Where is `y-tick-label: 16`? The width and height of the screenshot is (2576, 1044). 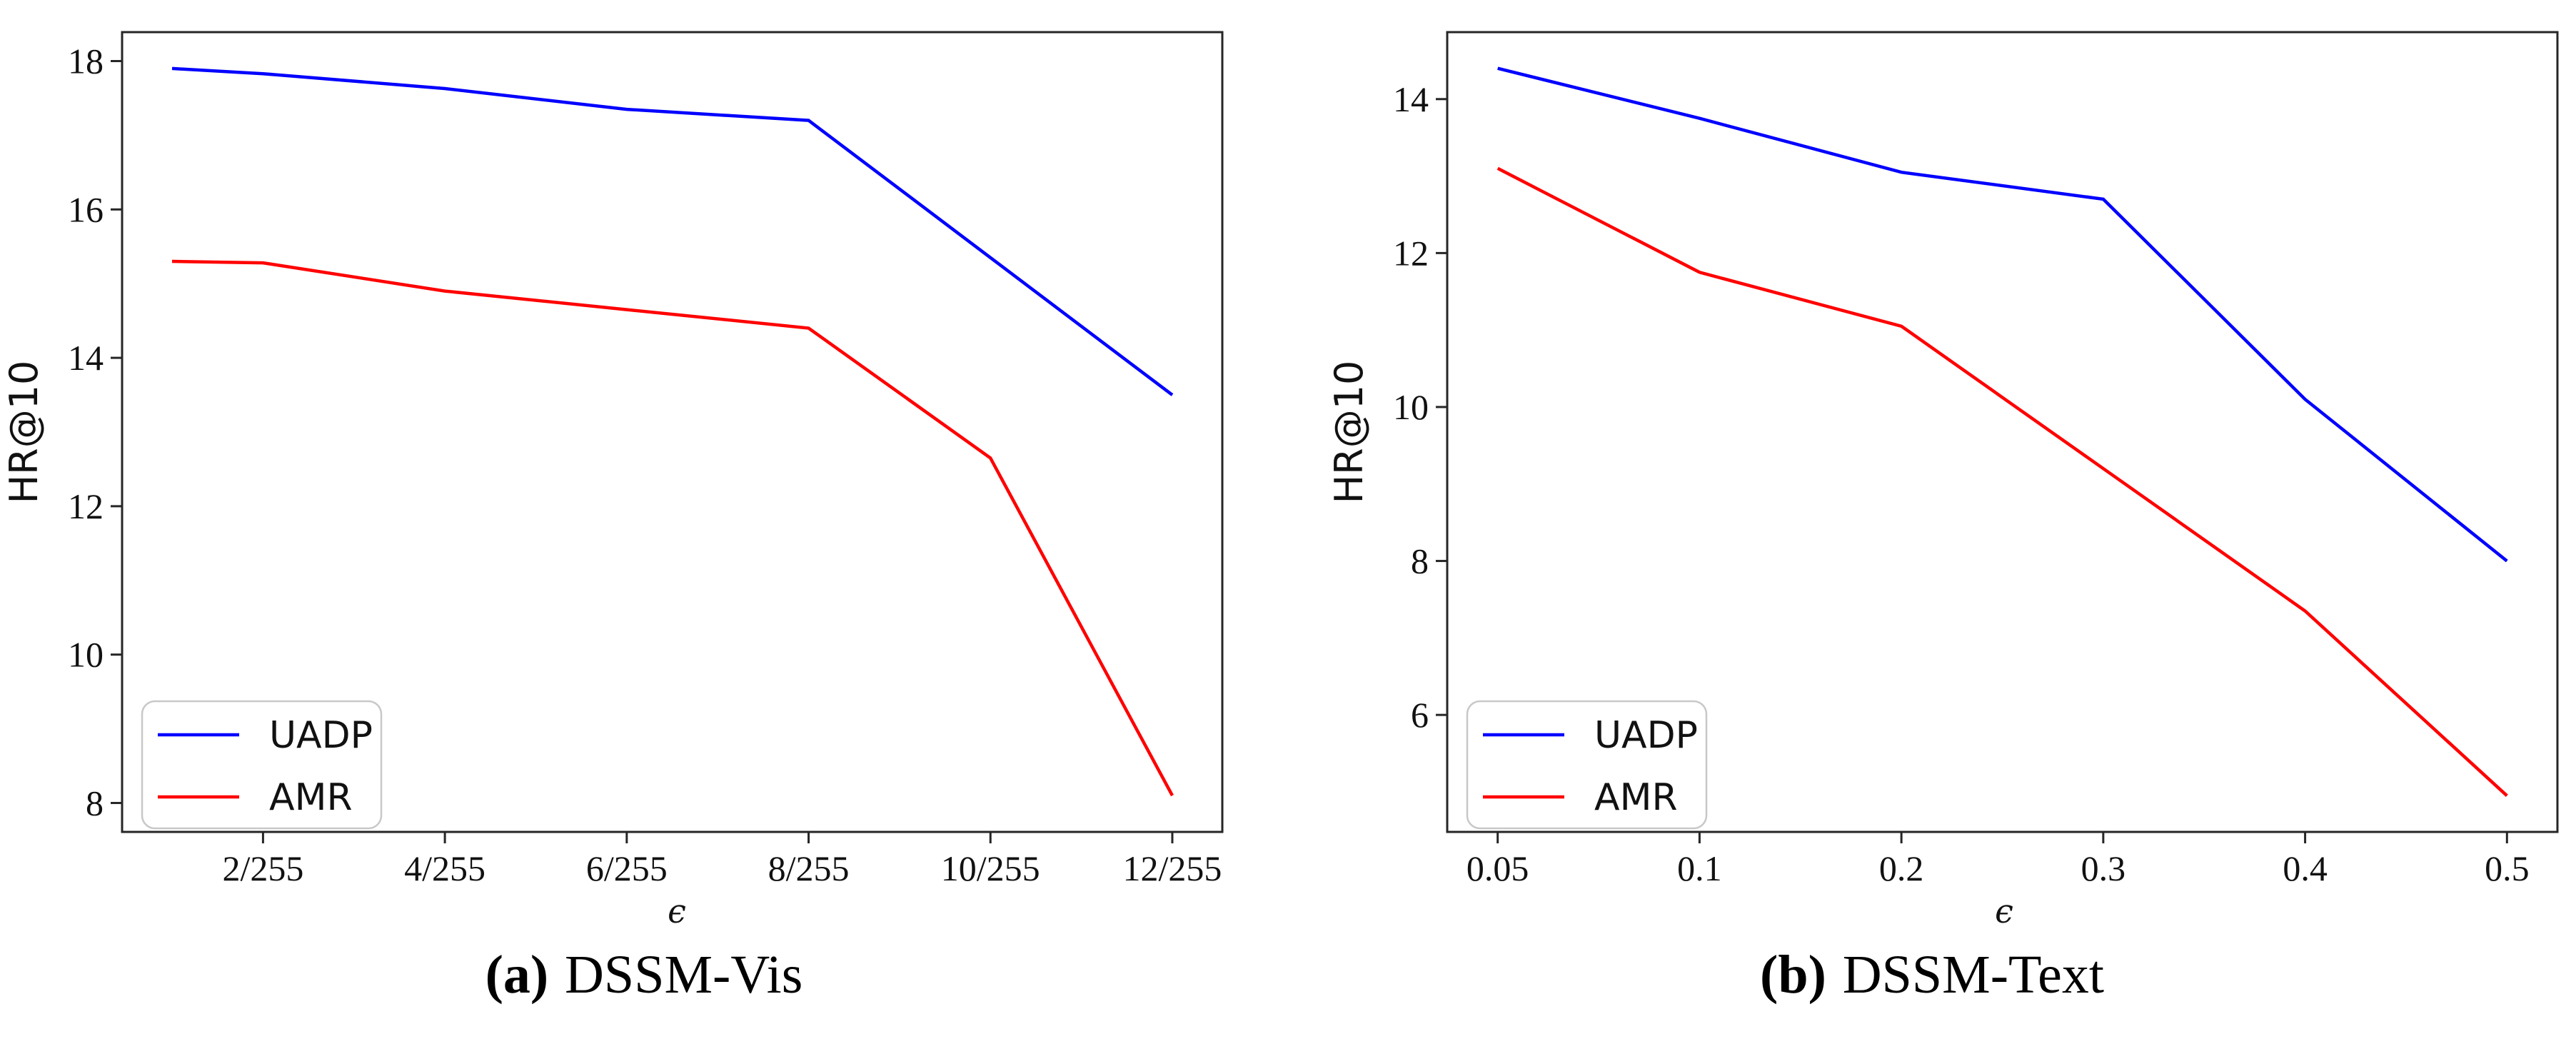 y-tick-label: 16 is located at coordinates (86, 209).